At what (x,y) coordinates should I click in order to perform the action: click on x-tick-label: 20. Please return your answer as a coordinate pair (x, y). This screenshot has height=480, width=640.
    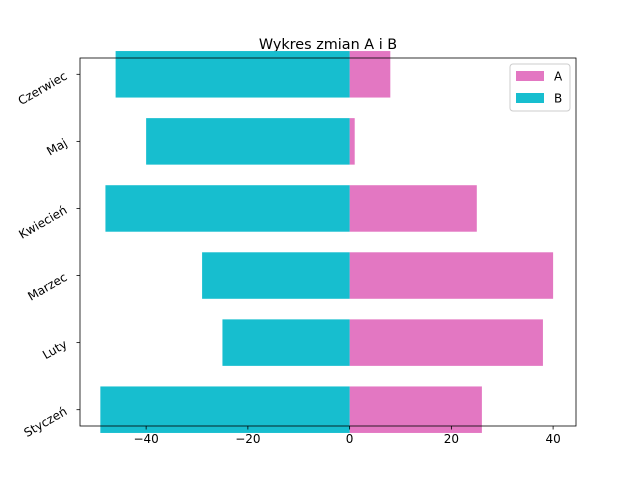
    Looking at the image, I should click on (451, 439).